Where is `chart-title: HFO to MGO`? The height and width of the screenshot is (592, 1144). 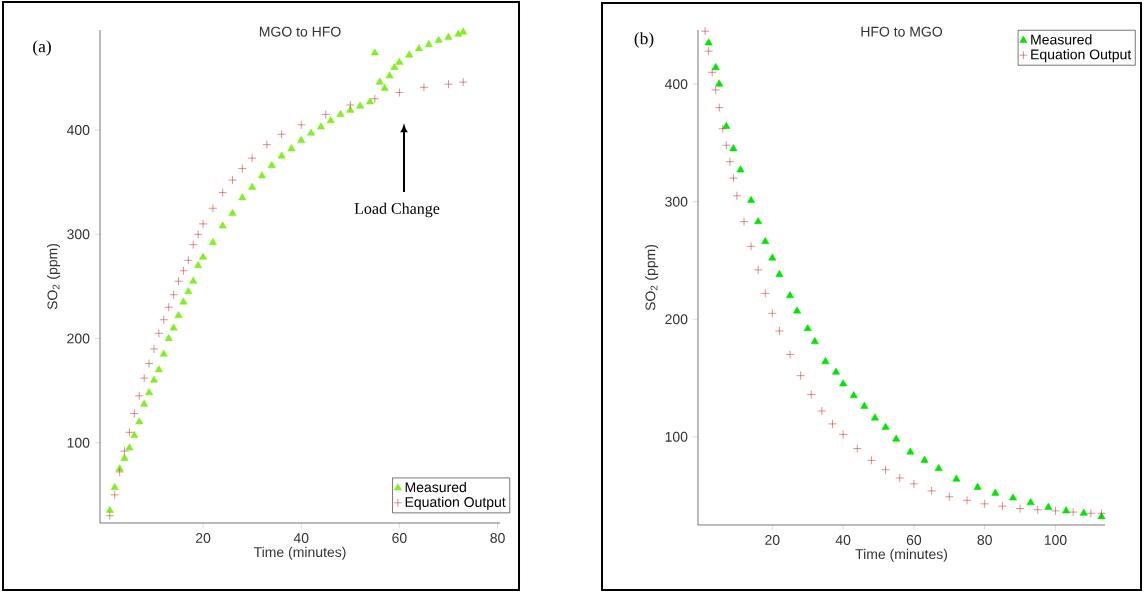
chart-title: HFO to MGO is located at coordinates (902, 31).